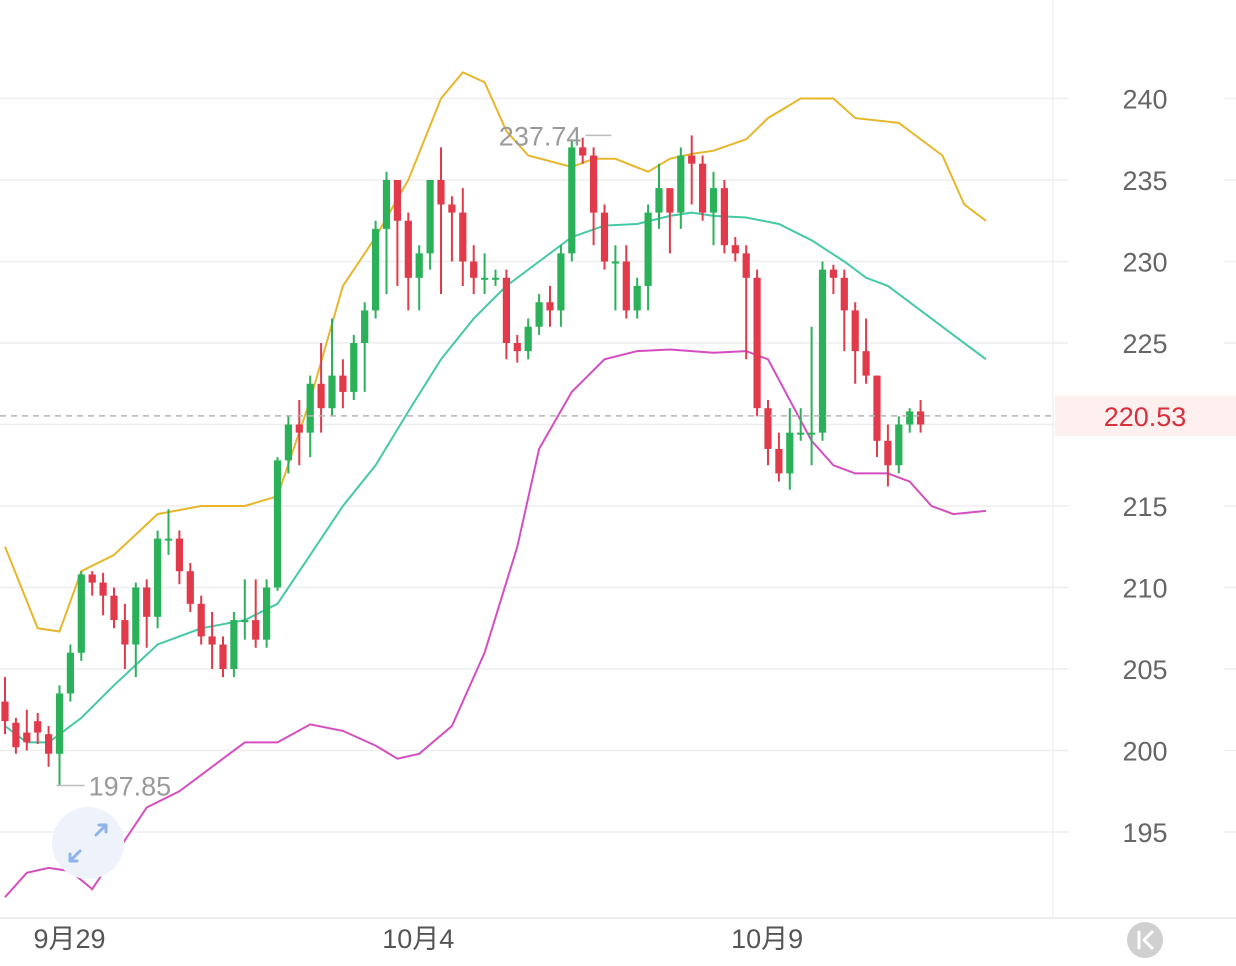 Image resolution: width=1236 pixels, height=966 pixels. Describe the element at coordinates (1144, 507) in the screenshot. I see `y-tick-label: 215` at that location.